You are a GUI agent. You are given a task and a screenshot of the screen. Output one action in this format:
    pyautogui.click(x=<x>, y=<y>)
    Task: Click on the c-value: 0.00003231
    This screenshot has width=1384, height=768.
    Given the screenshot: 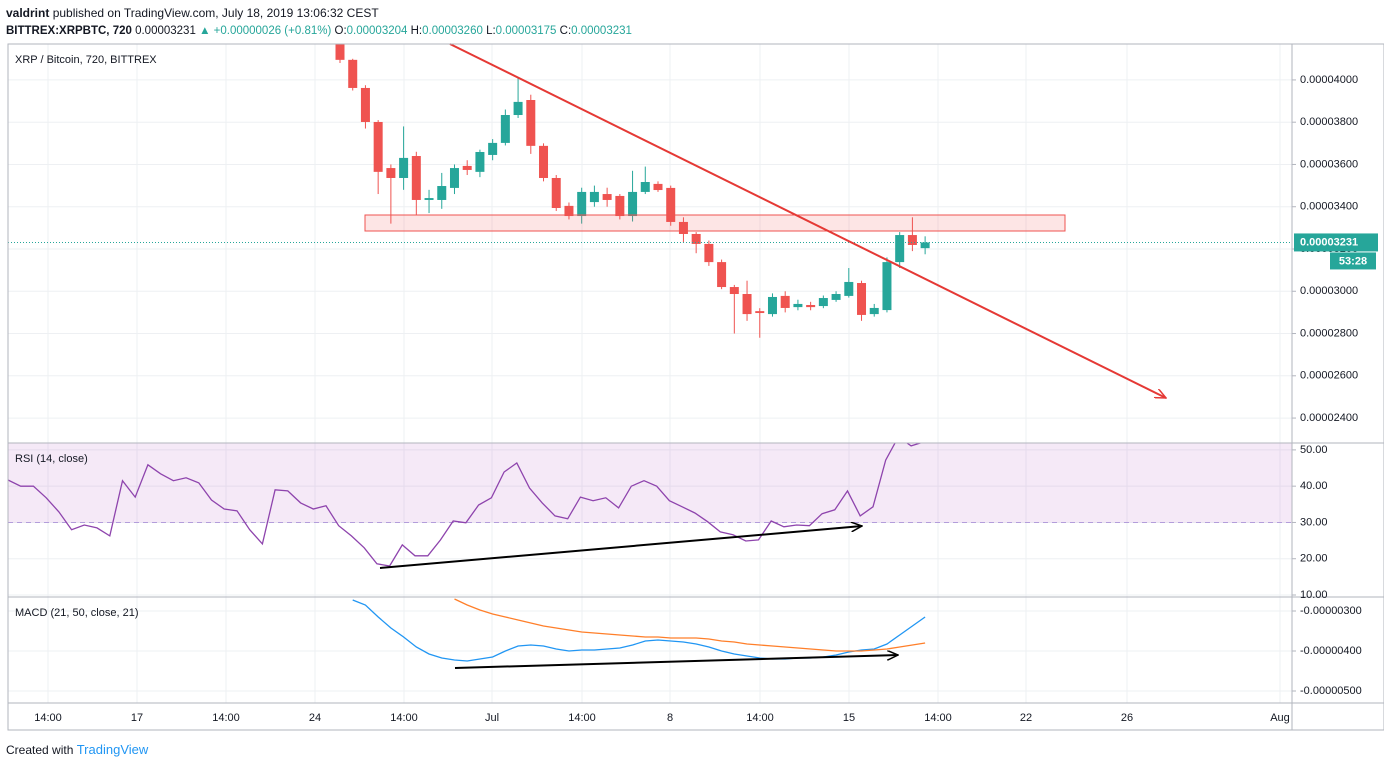 What is the action you would take?
    pyautogui.click(x=601, y=31)
    